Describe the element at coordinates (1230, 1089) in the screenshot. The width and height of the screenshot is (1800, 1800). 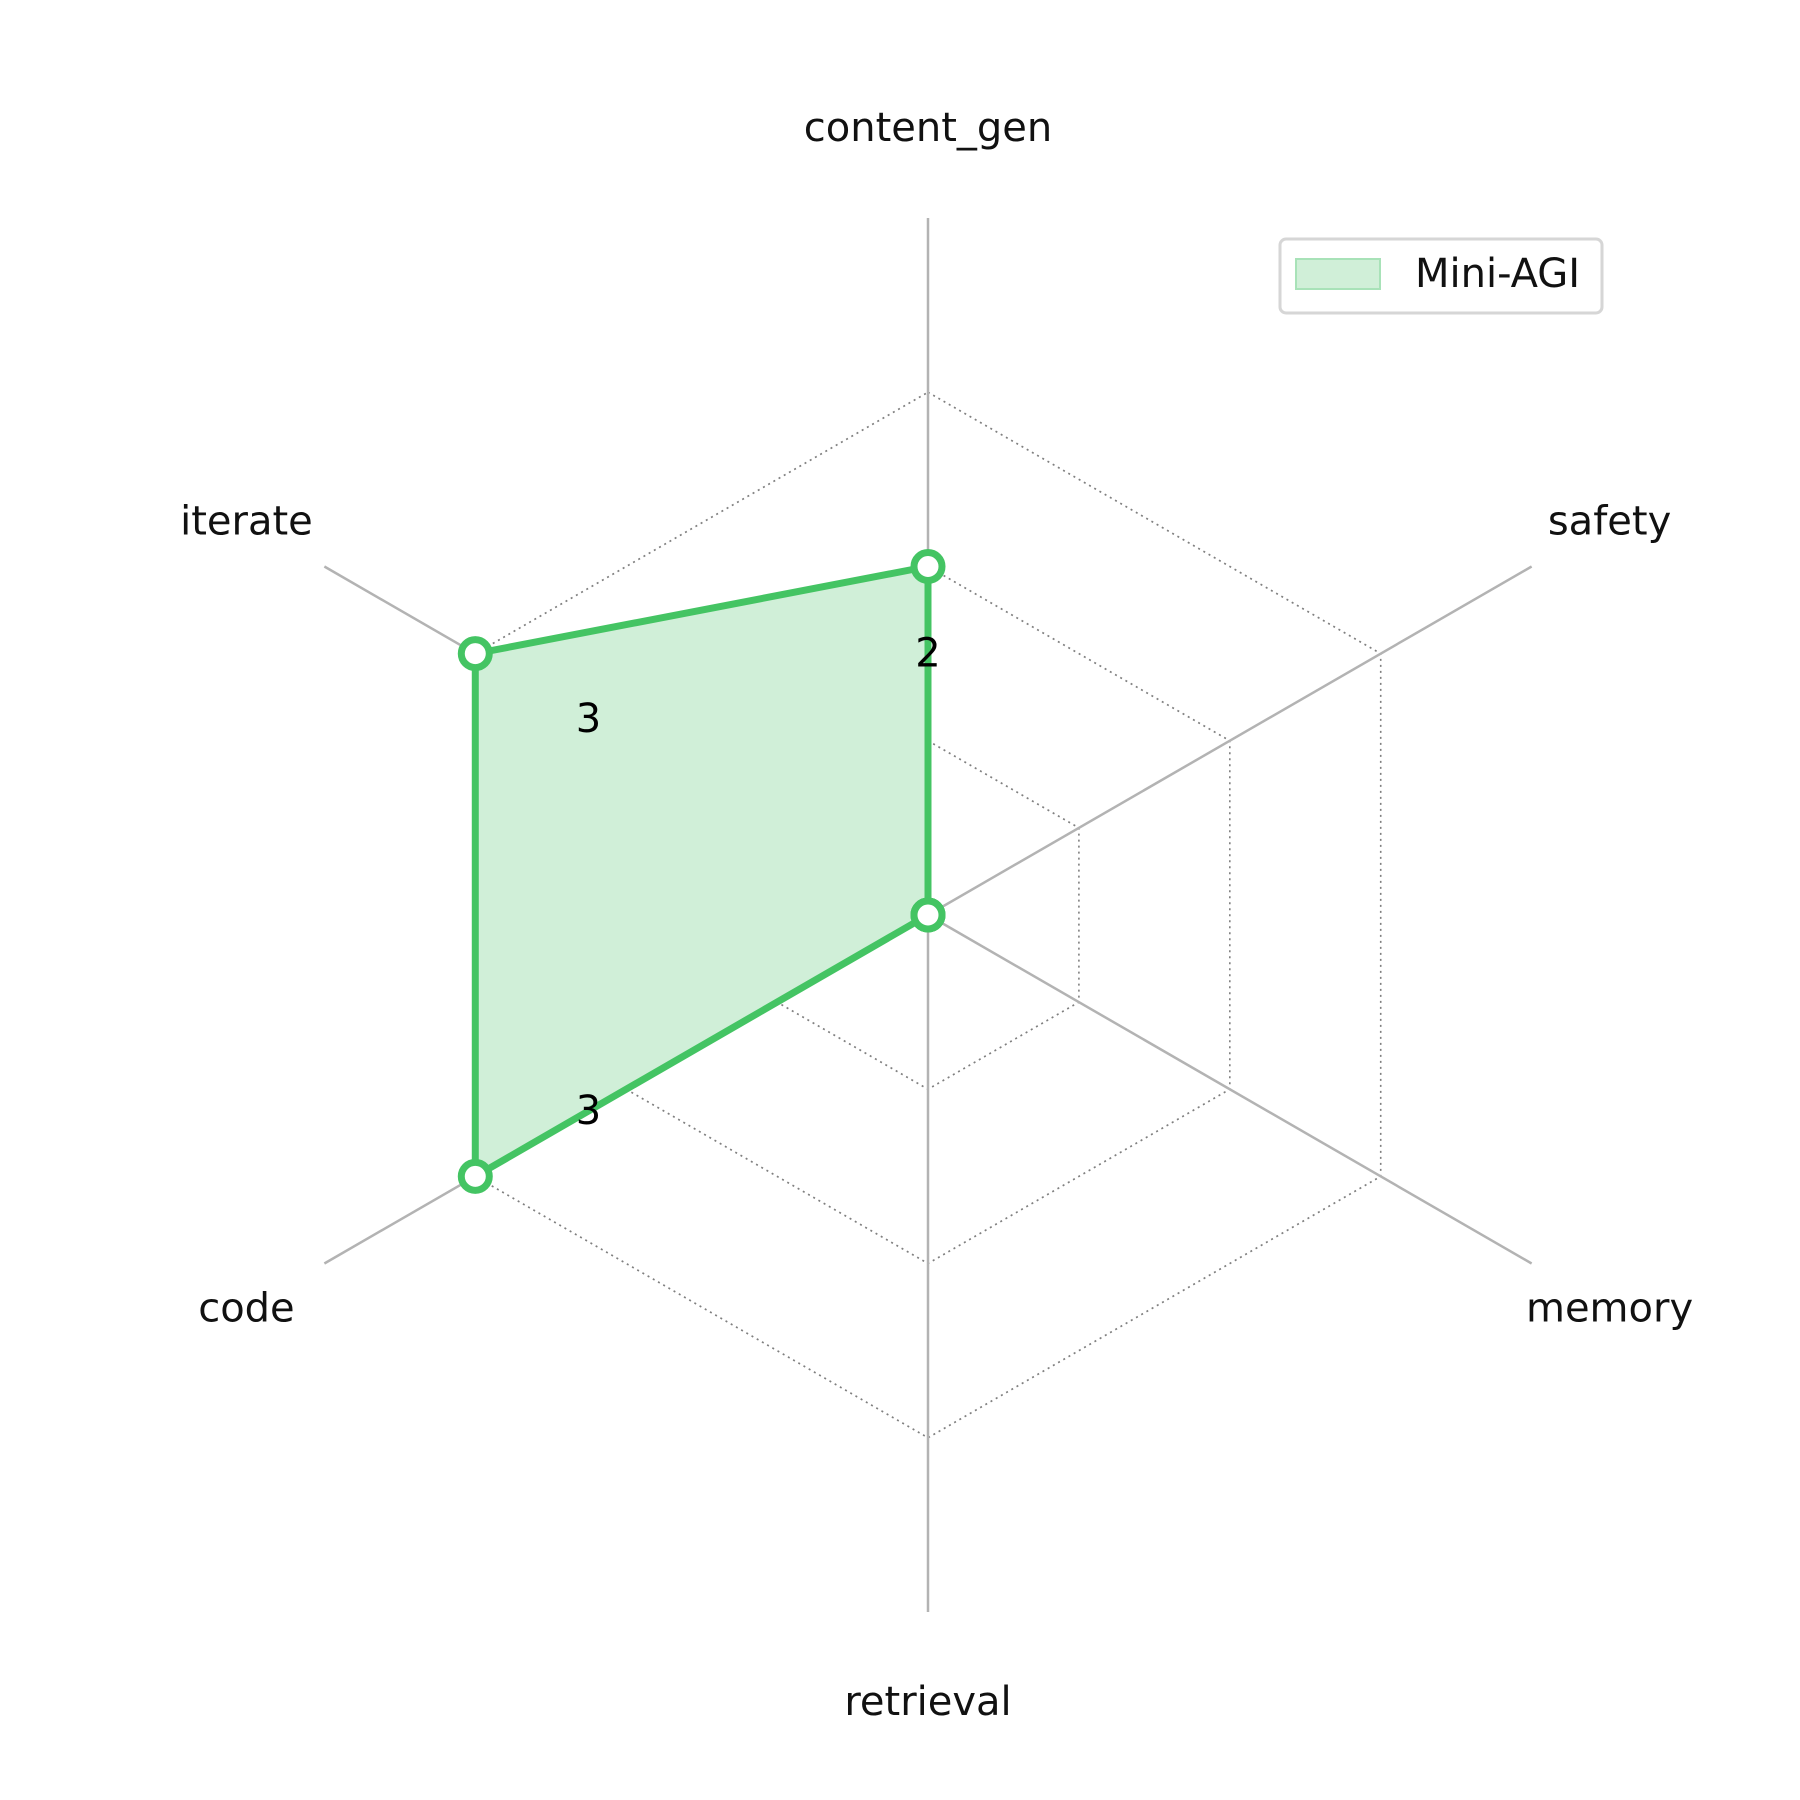
I see `axis-spoke-memory` at that location.